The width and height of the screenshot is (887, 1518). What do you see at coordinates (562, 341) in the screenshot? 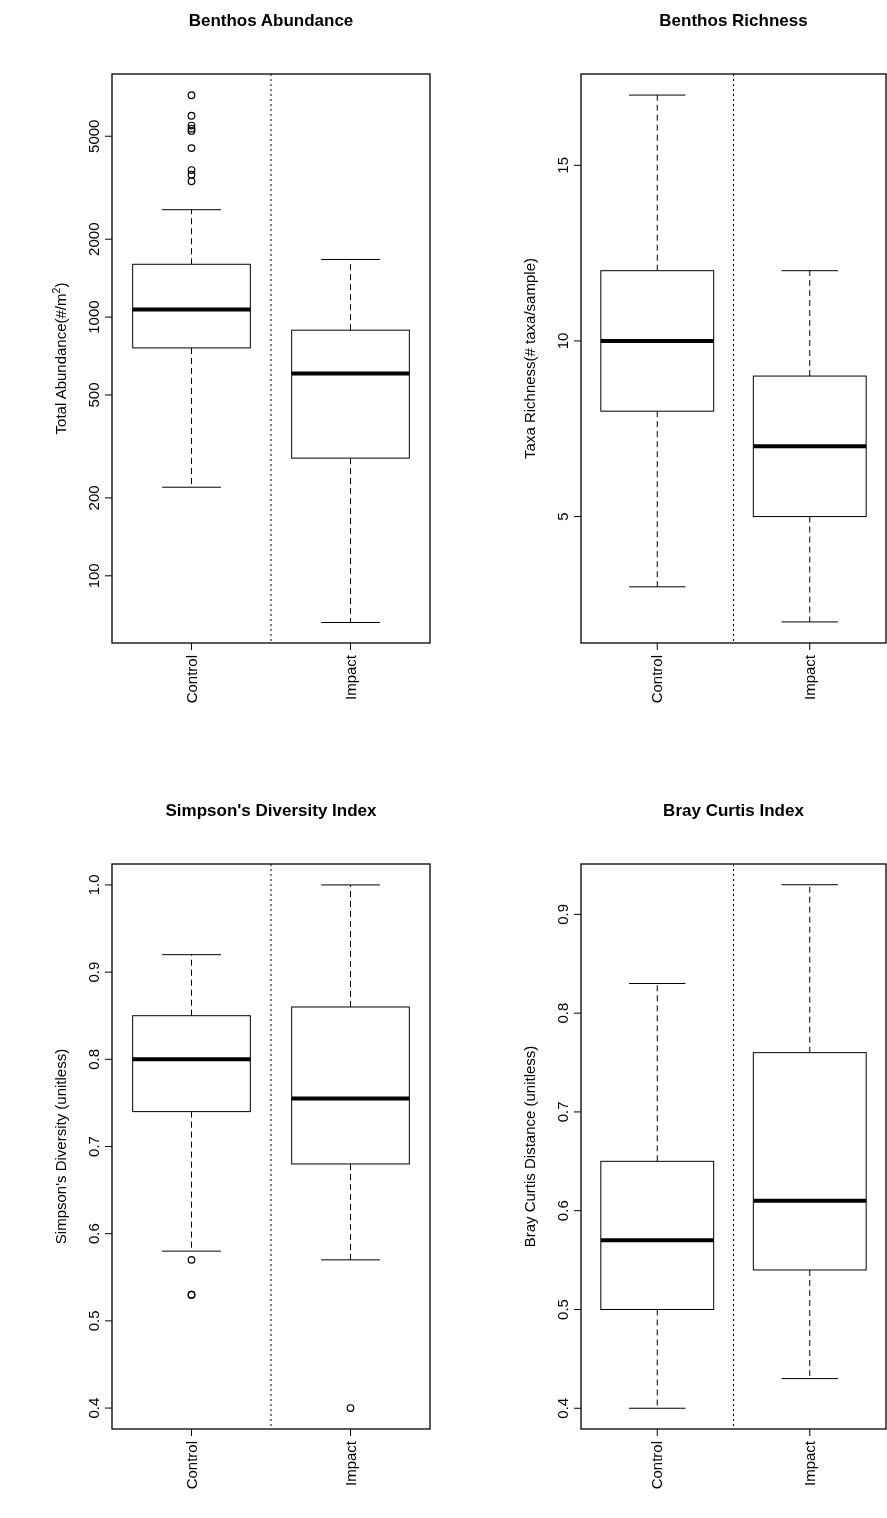
I see `y-tick-label: 10` at bounding box center [562, 341].